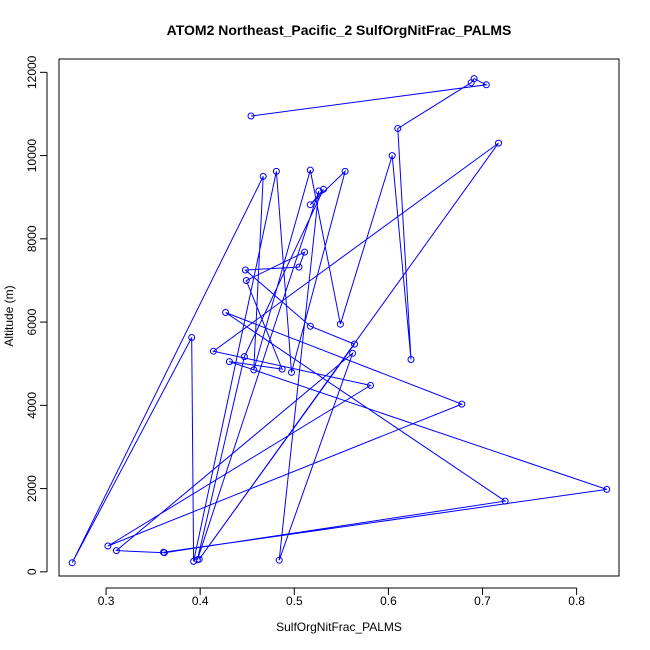 The image size is (650, 650). Describe the element at coordinates (106, 601) in the screenshot. I see `x-tick-label: 0.3` at that location.